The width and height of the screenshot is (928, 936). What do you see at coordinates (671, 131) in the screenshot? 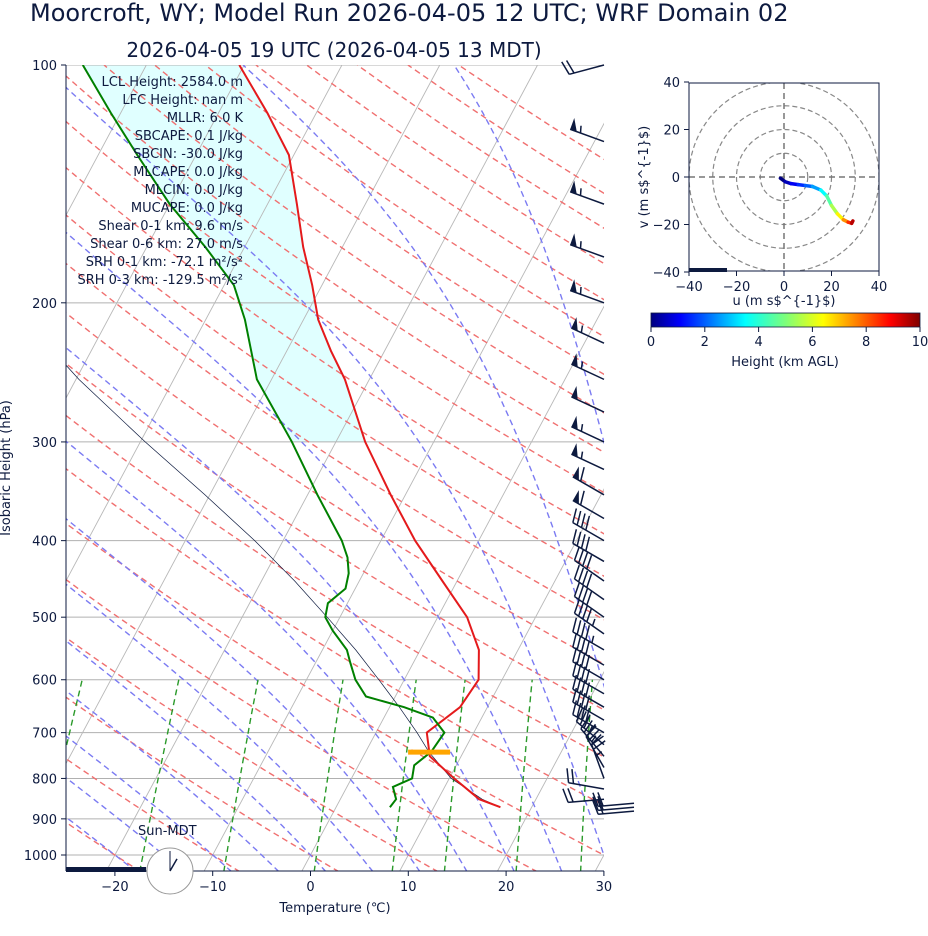
I see `hodo-y-tick-label: 20` at bounding box center [671, 131].